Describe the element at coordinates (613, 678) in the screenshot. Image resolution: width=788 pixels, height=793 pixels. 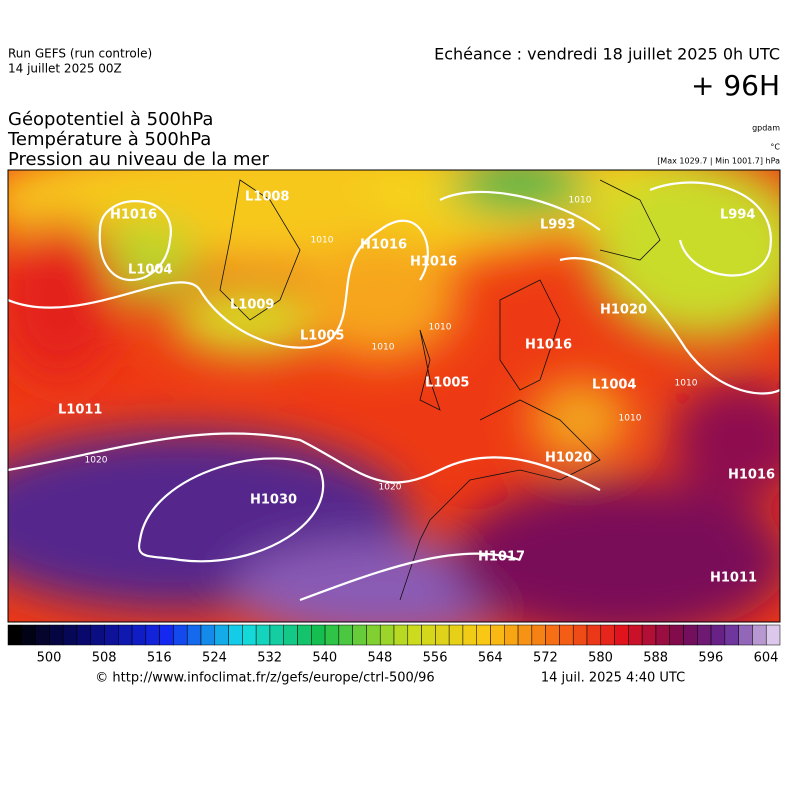
I see `generated-time: 14 juil. 2025 4:40 UTC` at that location.